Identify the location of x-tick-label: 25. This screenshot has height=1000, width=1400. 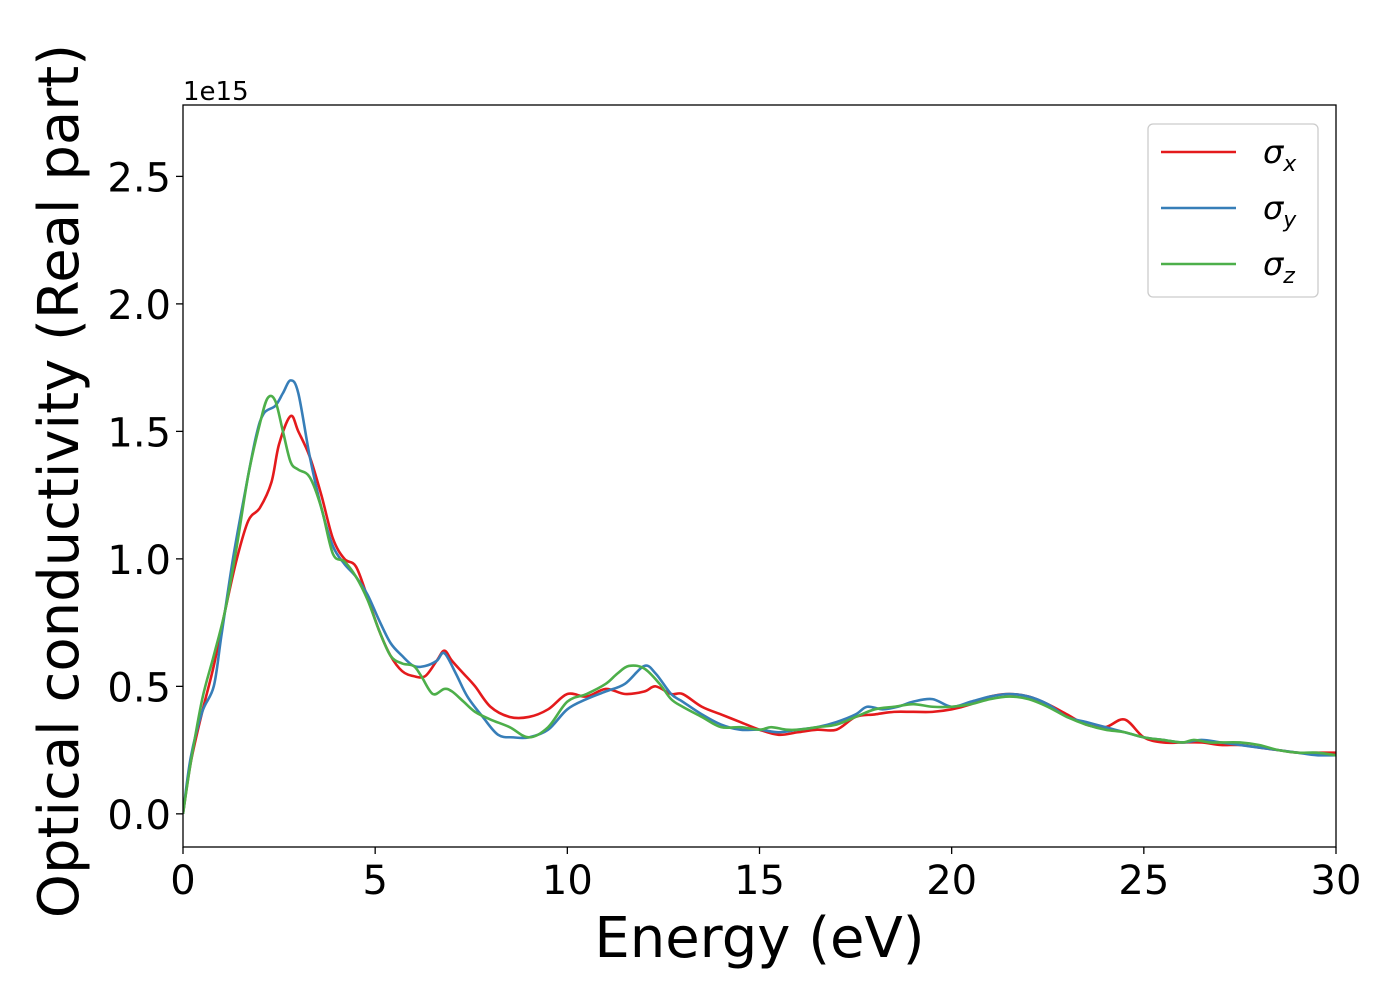
(1143, 881).